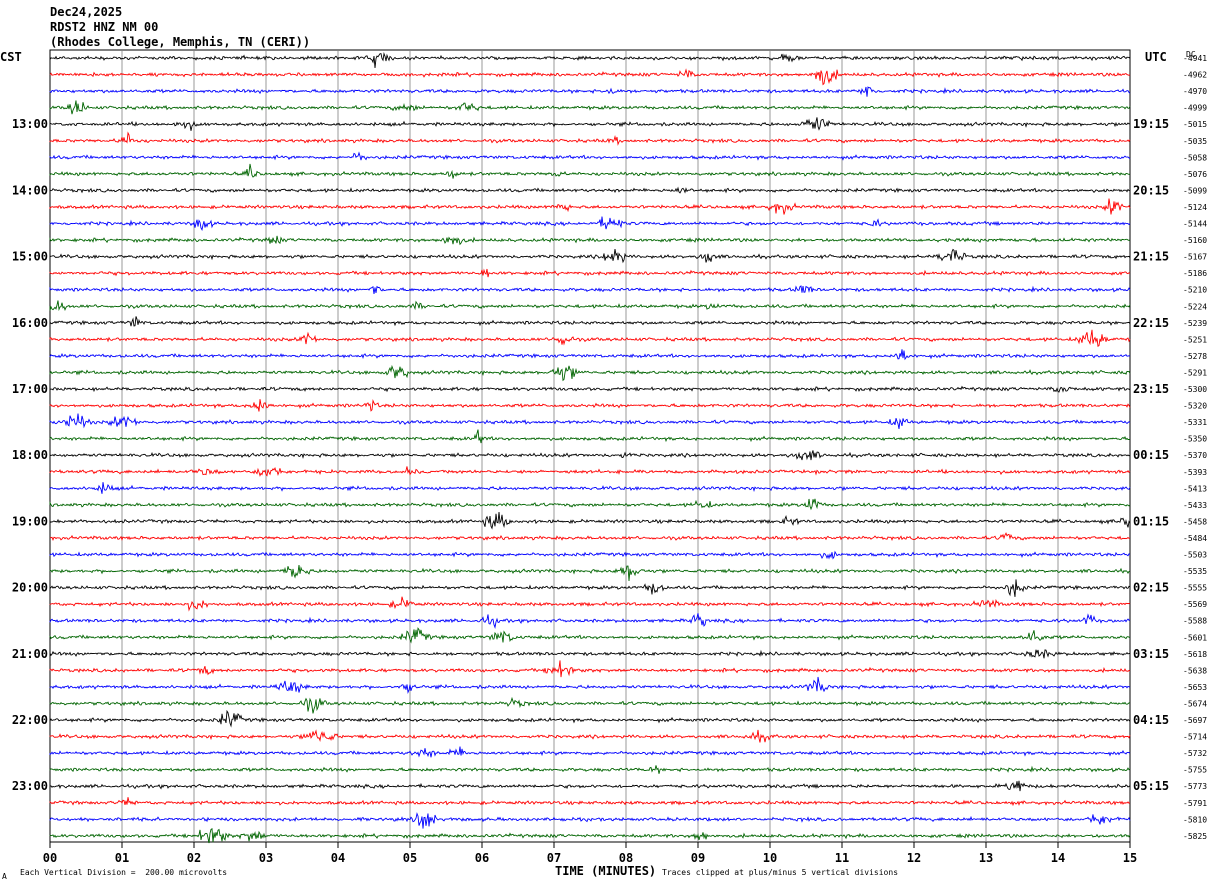 The height and width of the screenshot is (886, 1210). I want to click on dc-offset-label: -4970, so click(1195, 91).